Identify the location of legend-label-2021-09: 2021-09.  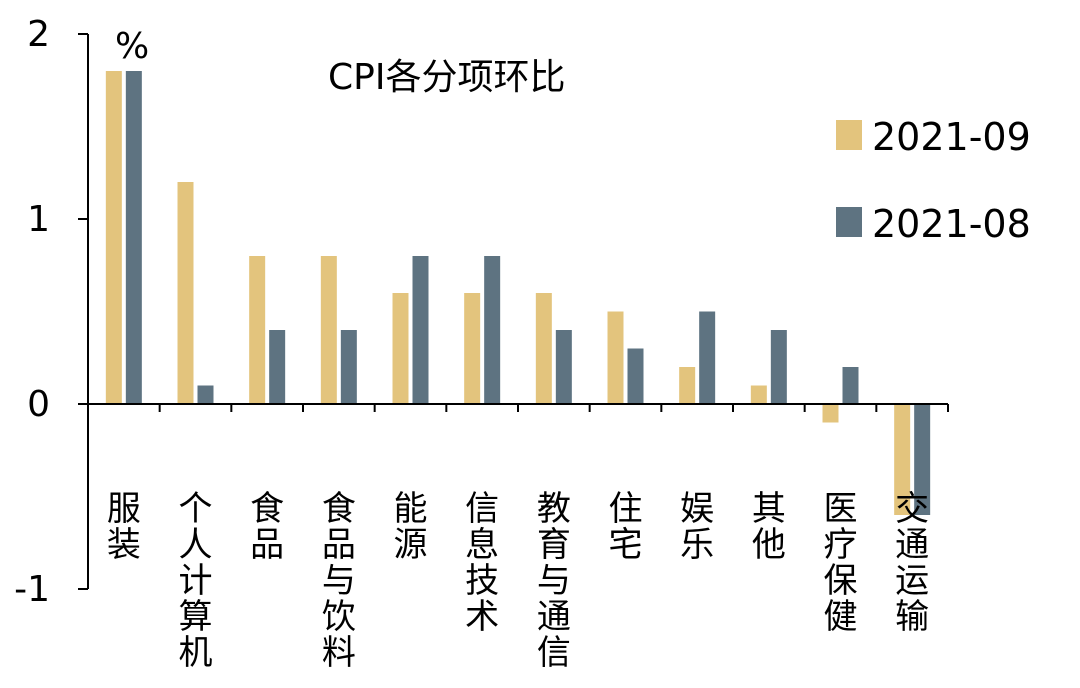
(951, 137).